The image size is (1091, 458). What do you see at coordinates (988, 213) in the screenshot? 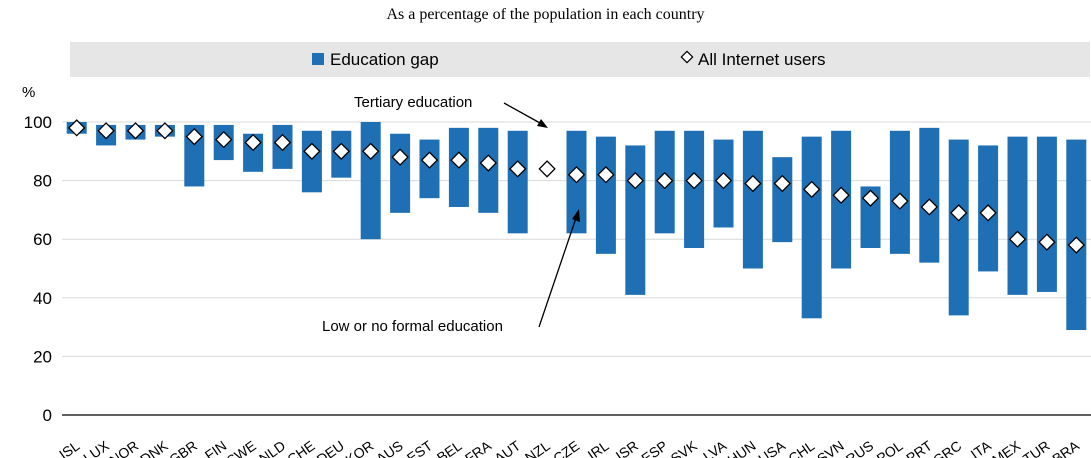
I see `marker-ITA` at bounding box center [988, 213].